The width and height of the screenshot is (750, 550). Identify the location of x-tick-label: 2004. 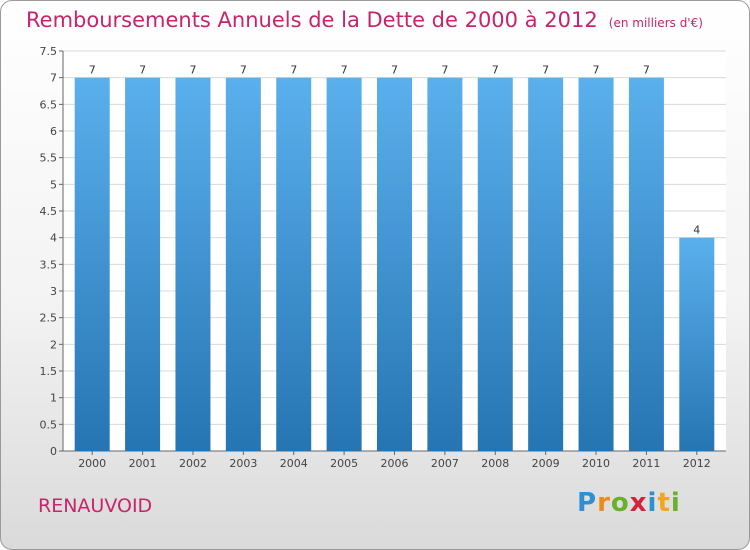
(294, 463).